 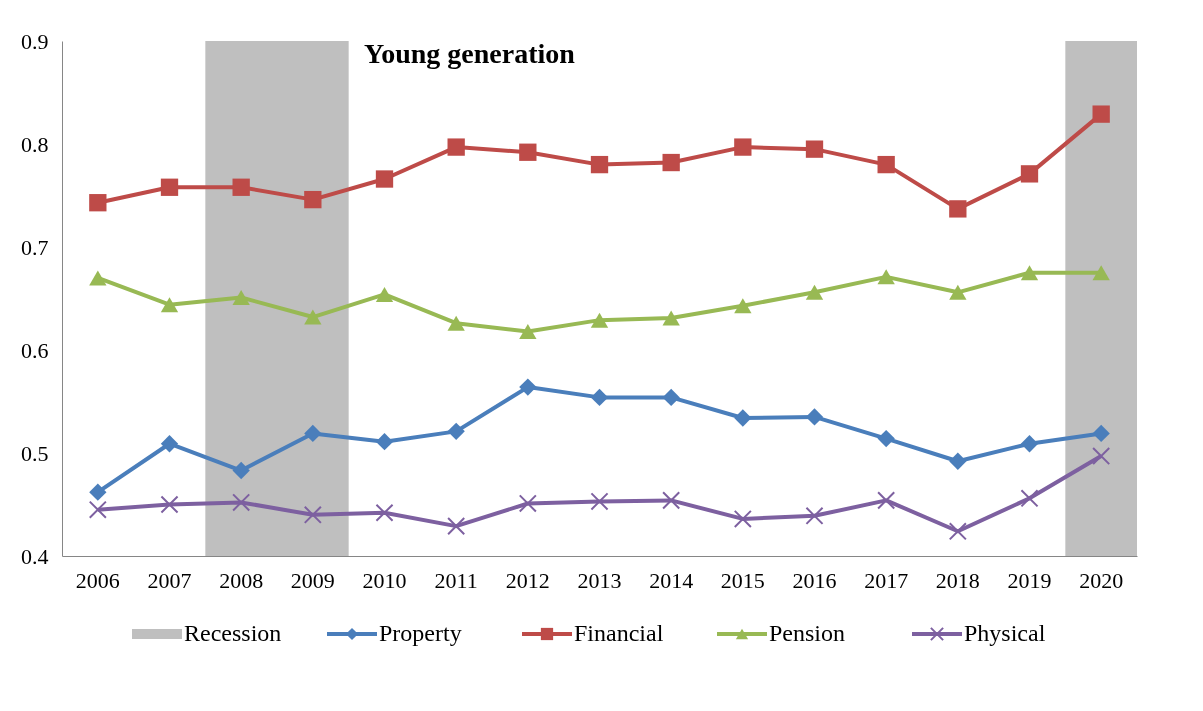 I want to click on y-tick-label: 0.6, so click(x=35, y=350).